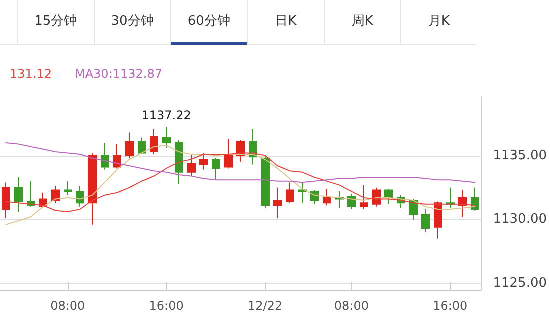  Describe the element at coordinates (209, 22) in the screenshot. I see `text: 60分钟` at that location.